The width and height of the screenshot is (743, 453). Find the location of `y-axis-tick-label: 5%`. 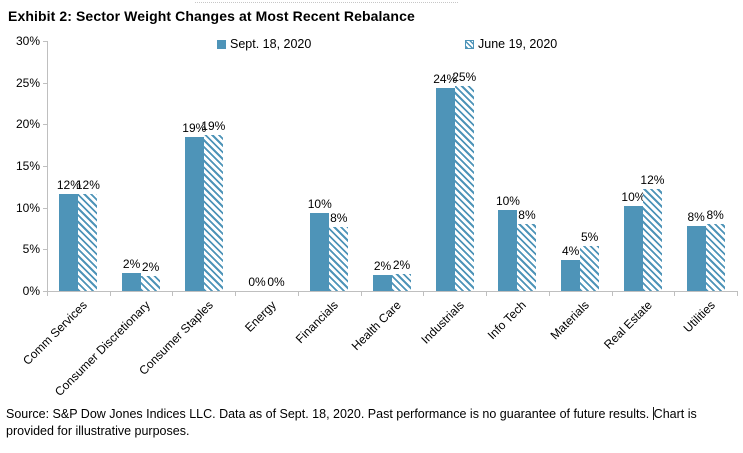

y-axis-tick-label: 5% is located at coordinates (31, 249).